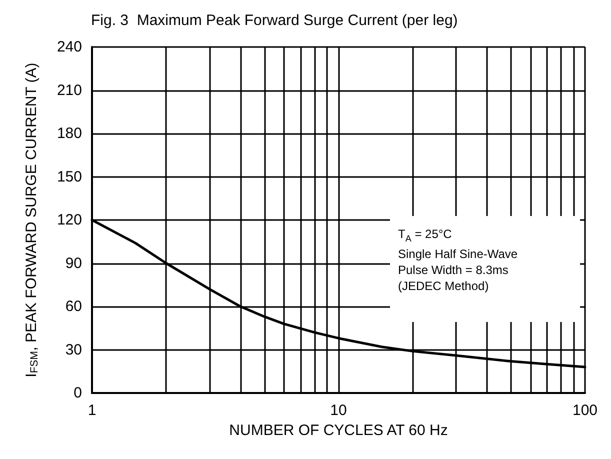  What do you see at coordinates (69, 90) in the screenshot?
I see `y-tick-label: 210` at bounding box center [69, 90].